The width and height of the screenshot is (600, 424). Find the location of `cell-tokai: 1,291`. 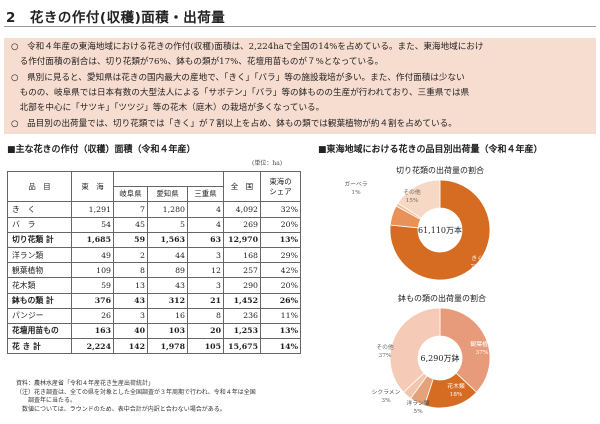

cell-tokai: 1,291 is located at coordinates (92, 209).